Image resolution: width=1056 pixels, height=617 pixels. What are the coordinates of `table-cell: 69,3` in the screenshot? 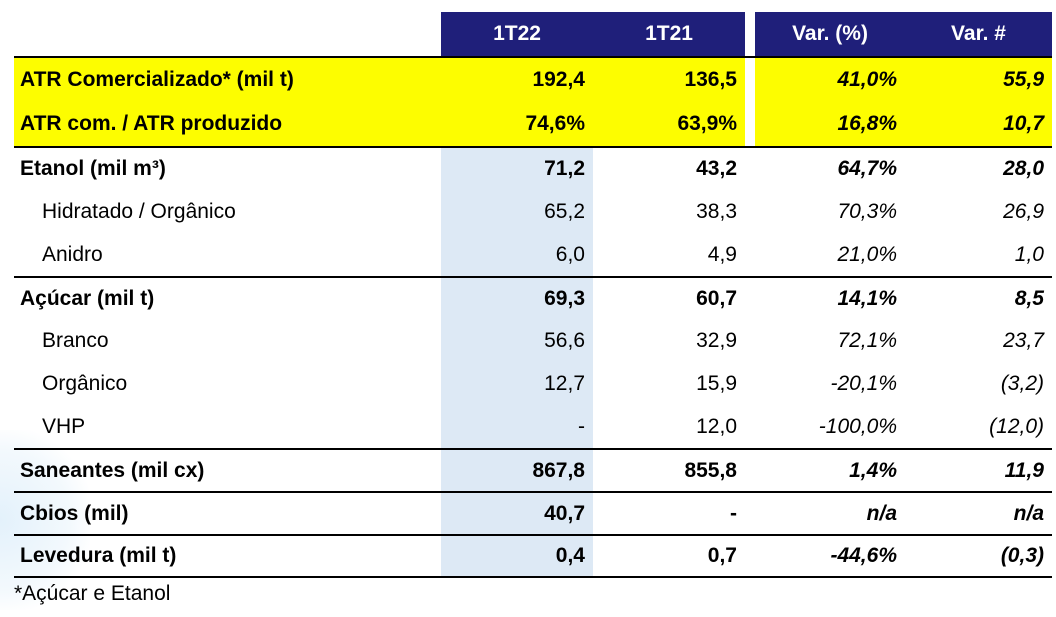 It's located at (517, 298).